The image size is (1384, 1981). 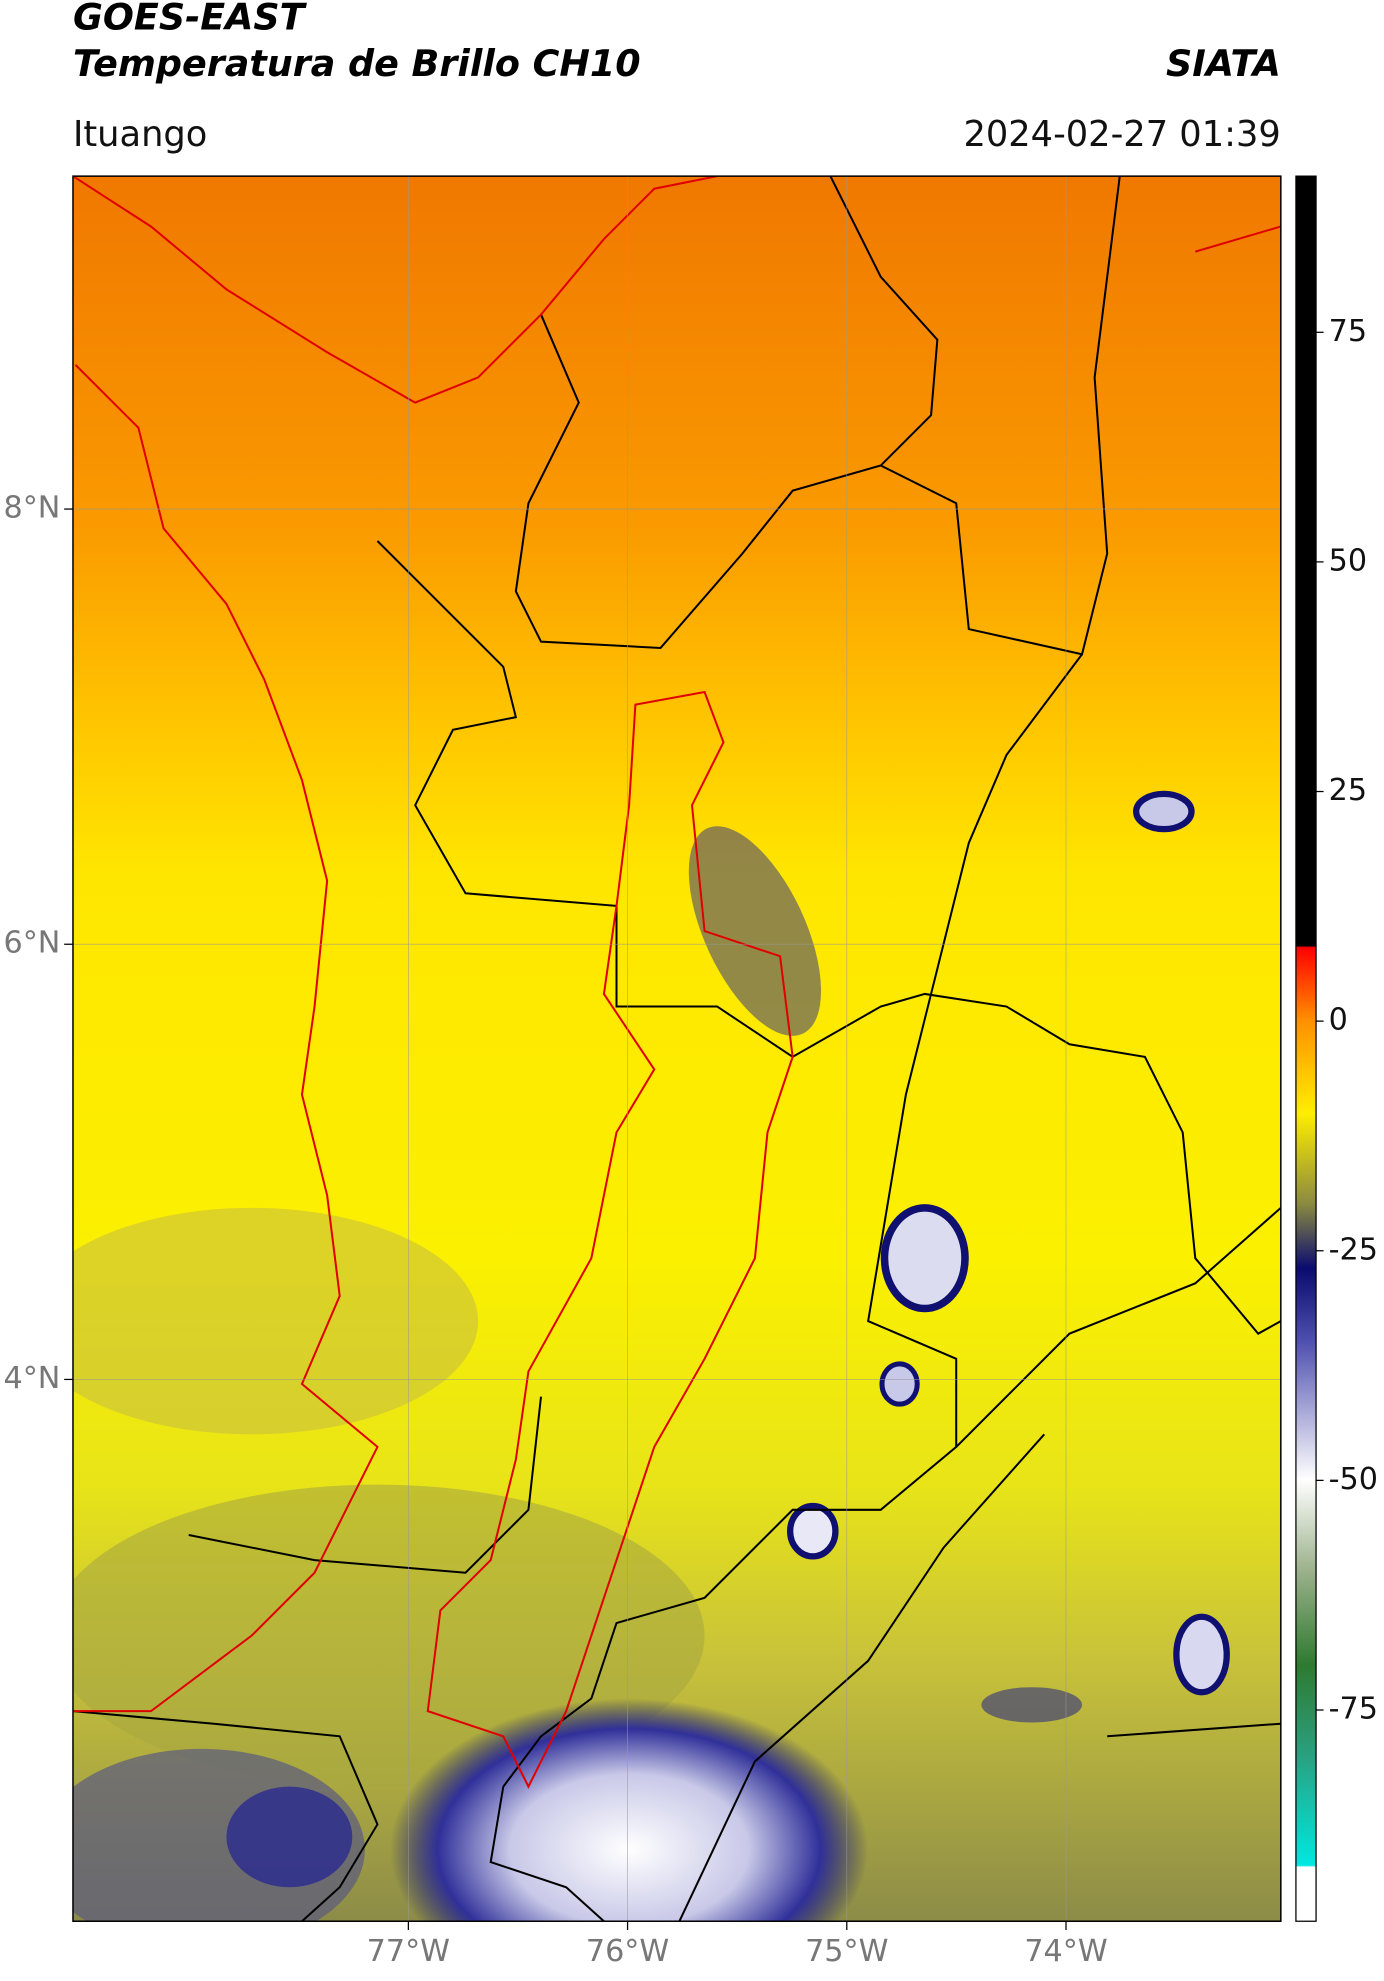 What do you see at coordinates (1338, 1020) in the screenshot?
I see `colorbar-tick-label: 0` at bounding box center [1338, 1020].